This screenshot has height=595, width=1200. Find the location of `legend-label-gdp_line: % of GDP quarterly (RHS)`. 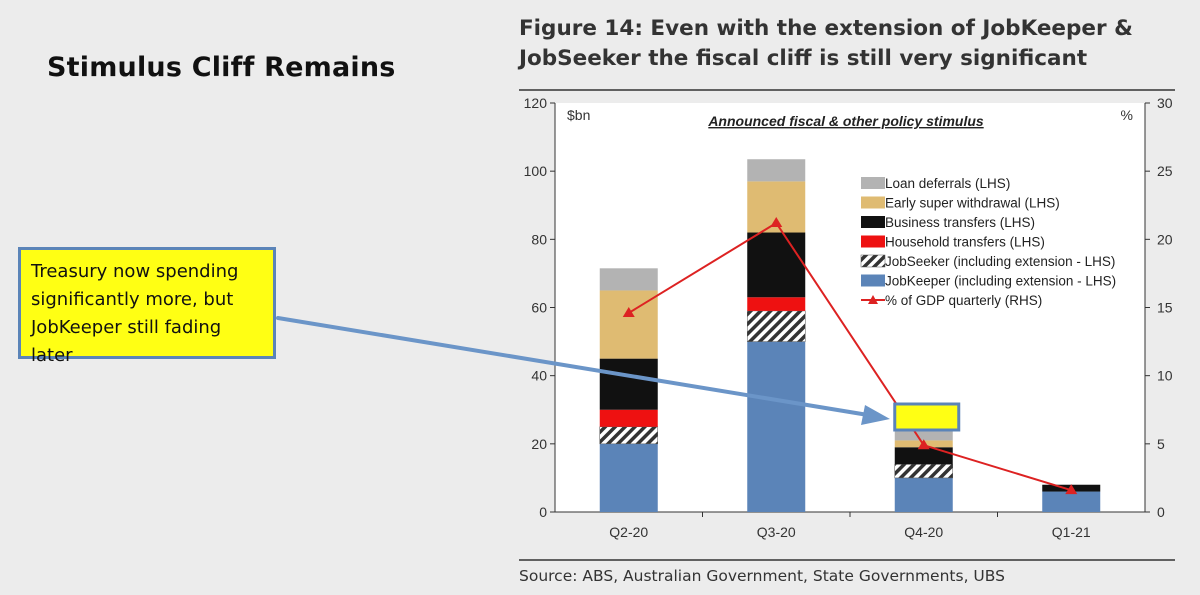

legend-label-gdp_line: % of GDP quarterly (RHS) is located at coordinates (963, 300).